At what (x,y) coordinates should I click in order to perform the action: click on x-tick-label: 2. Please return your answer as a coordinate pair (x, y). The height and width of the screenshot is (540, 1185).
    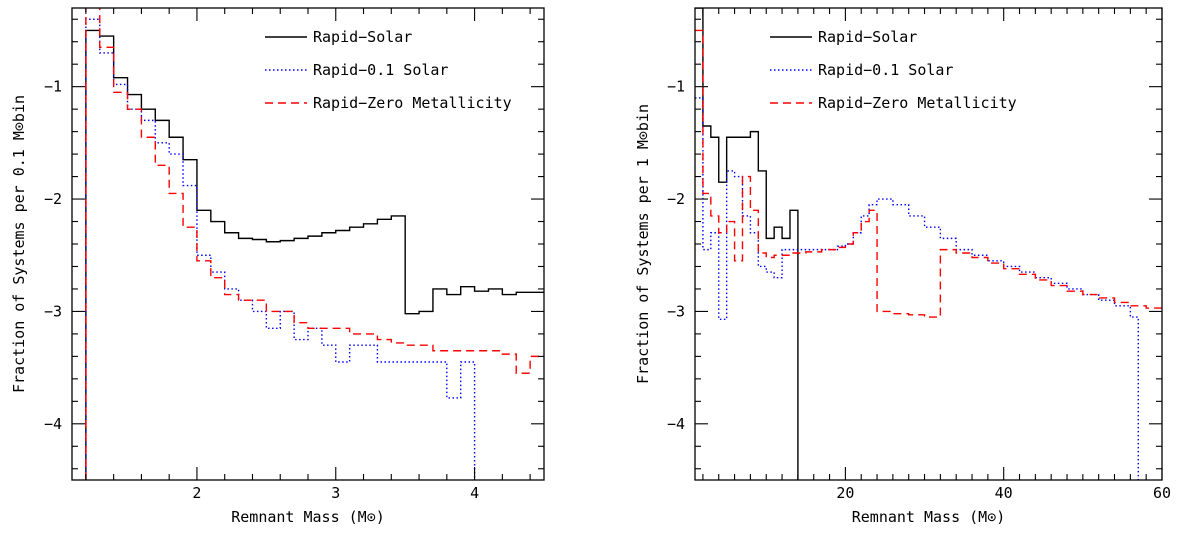
    Looking at the image, I should click on (196, 493).